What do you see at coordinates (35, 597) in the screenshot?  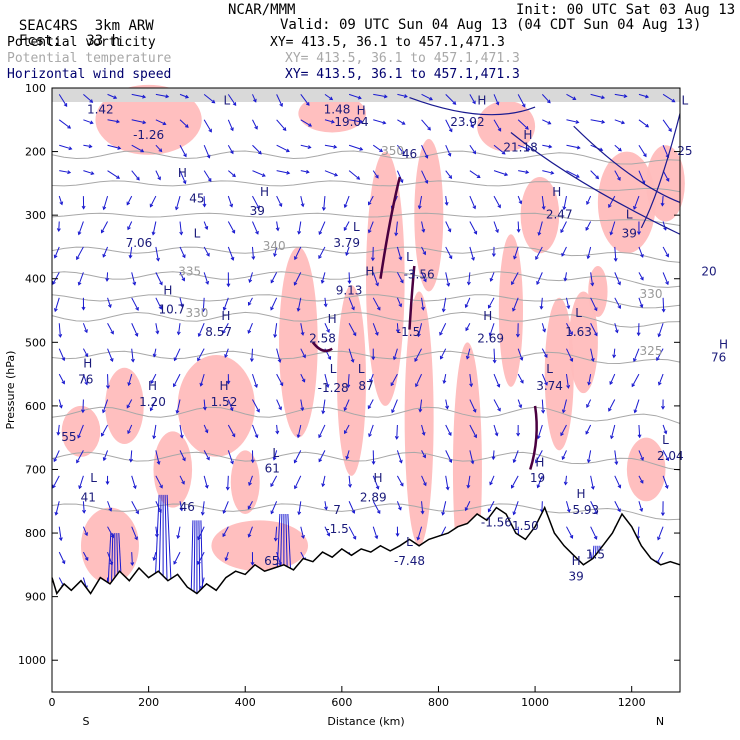 I see `y-tick-label: 900` at bounding box center [35, 597].